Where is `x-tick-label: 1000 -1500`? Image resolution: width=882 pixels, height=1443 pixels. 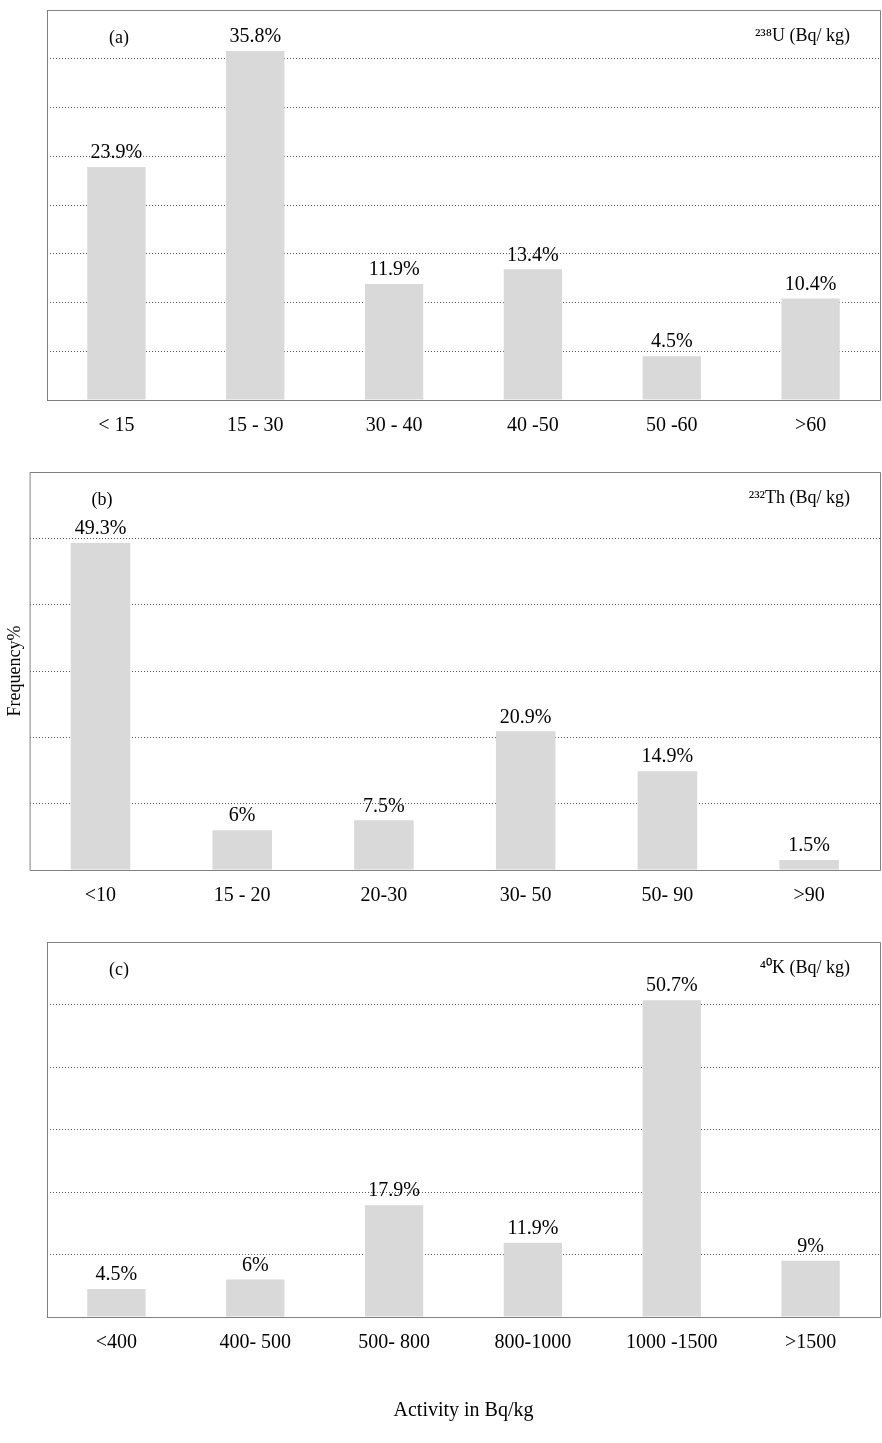
x-tick-label: 1000 -1500 is located at coordinates (671, 1341).